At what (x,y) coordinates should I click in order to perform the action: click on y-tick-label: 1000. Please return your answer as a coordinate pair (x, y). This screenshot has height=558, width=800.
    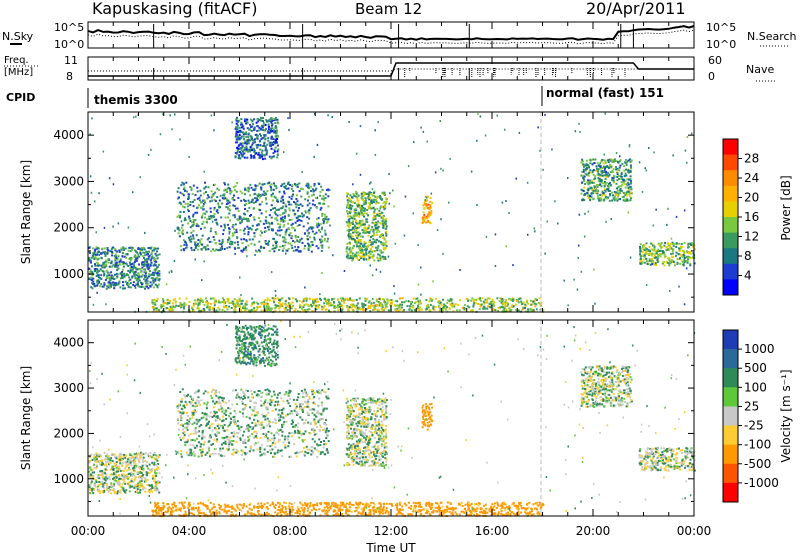
    Looking at the image, I should click on (68, 274).